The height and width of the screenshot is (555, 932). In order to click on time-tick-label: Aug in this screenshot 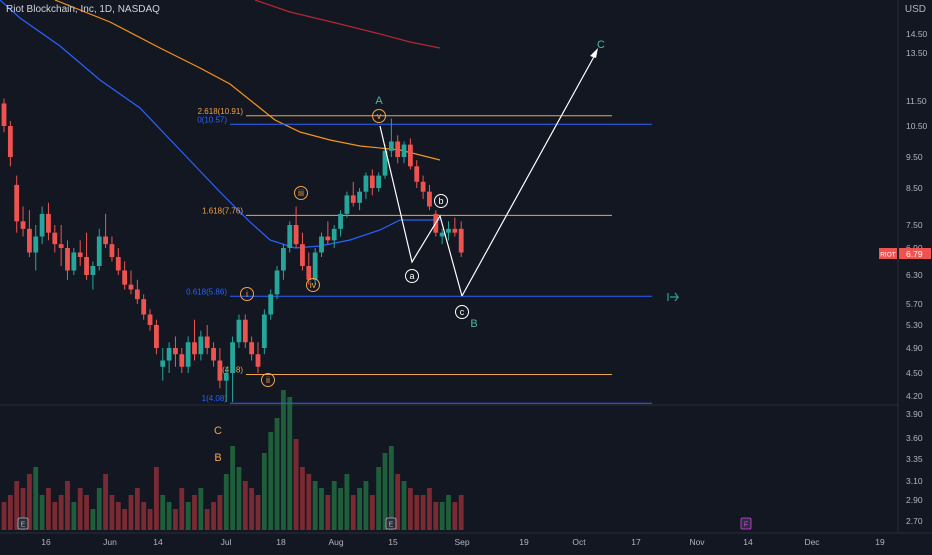, I will do `click(335, 542)`.